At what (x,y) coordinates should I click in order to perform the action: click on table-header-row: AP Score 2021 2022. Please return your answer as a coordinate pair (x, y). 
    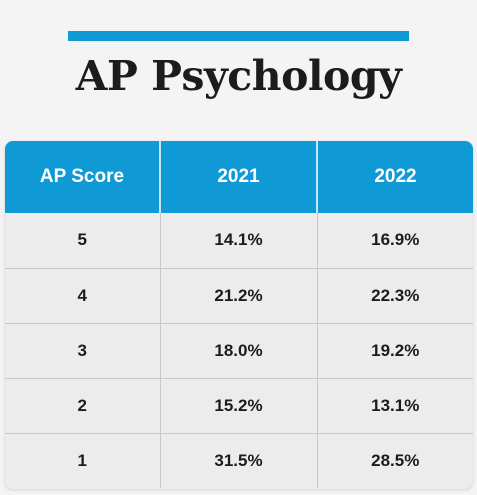
    Looking at the image, I should click on (239, 177).